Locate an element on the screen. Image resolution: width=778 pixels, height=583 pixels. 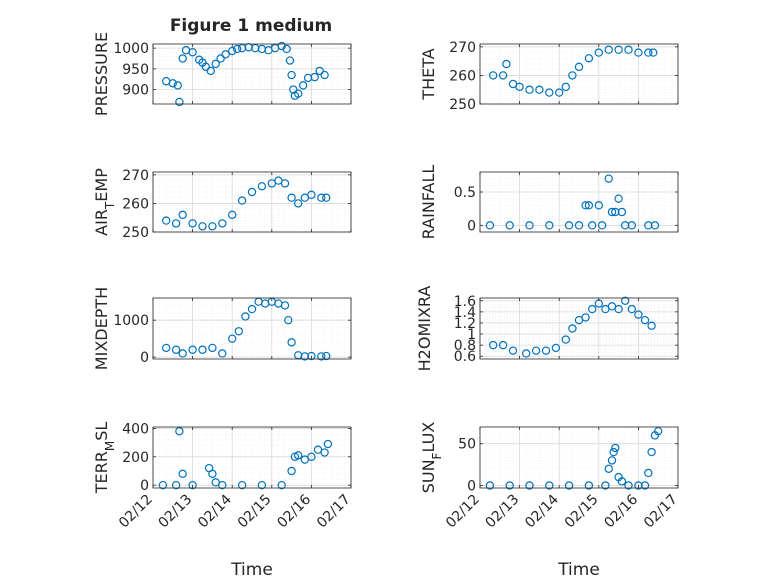
y-tick-label: 0.6 is located at coordinates (465, 357).